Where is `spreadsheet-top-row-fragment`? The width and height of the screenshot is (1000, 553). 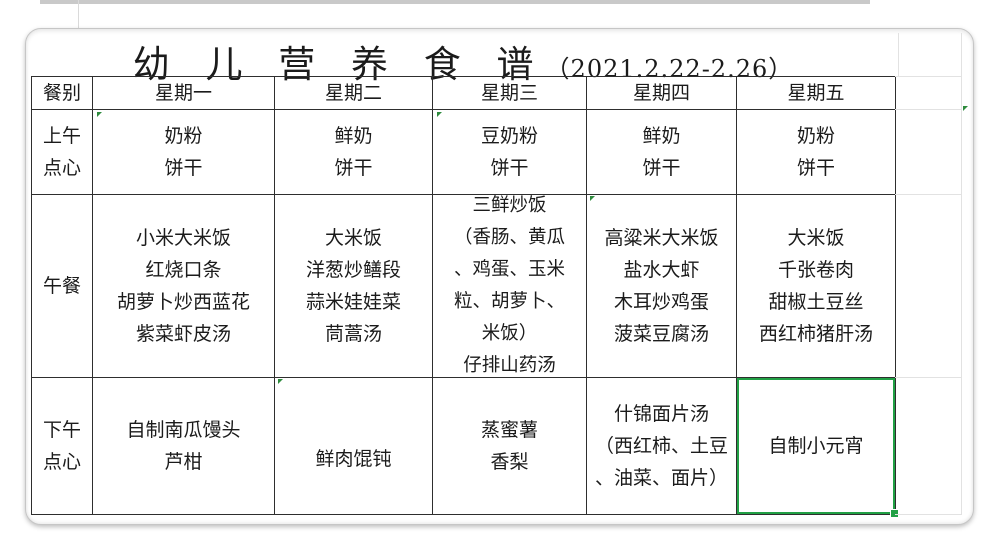
spreadsheet-top-row-fragment is located at coordinates (455, 2).